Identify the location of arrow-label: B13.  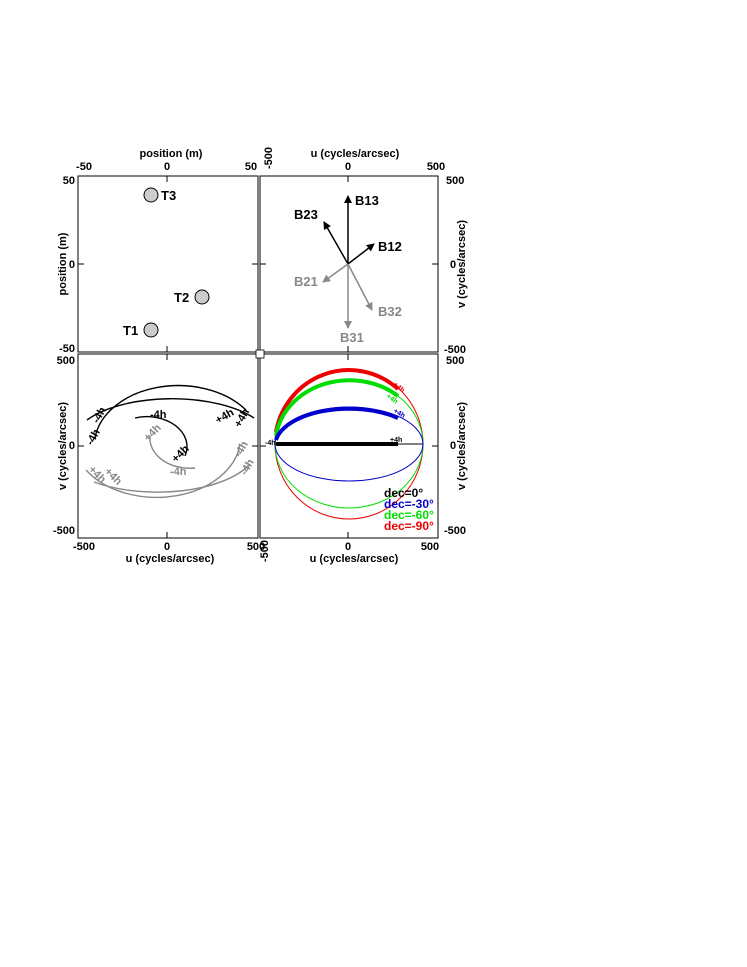
(367, 200).